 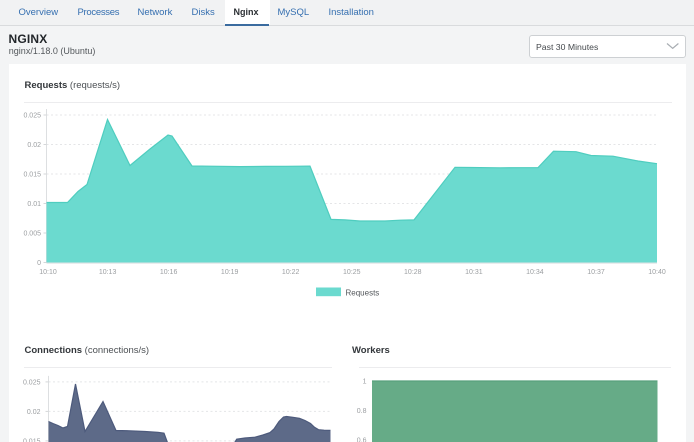 What do you see at coordinates (169, 272) in the screenshot?
I see `svg-text: 10:16` at bounding box center [169, 272].